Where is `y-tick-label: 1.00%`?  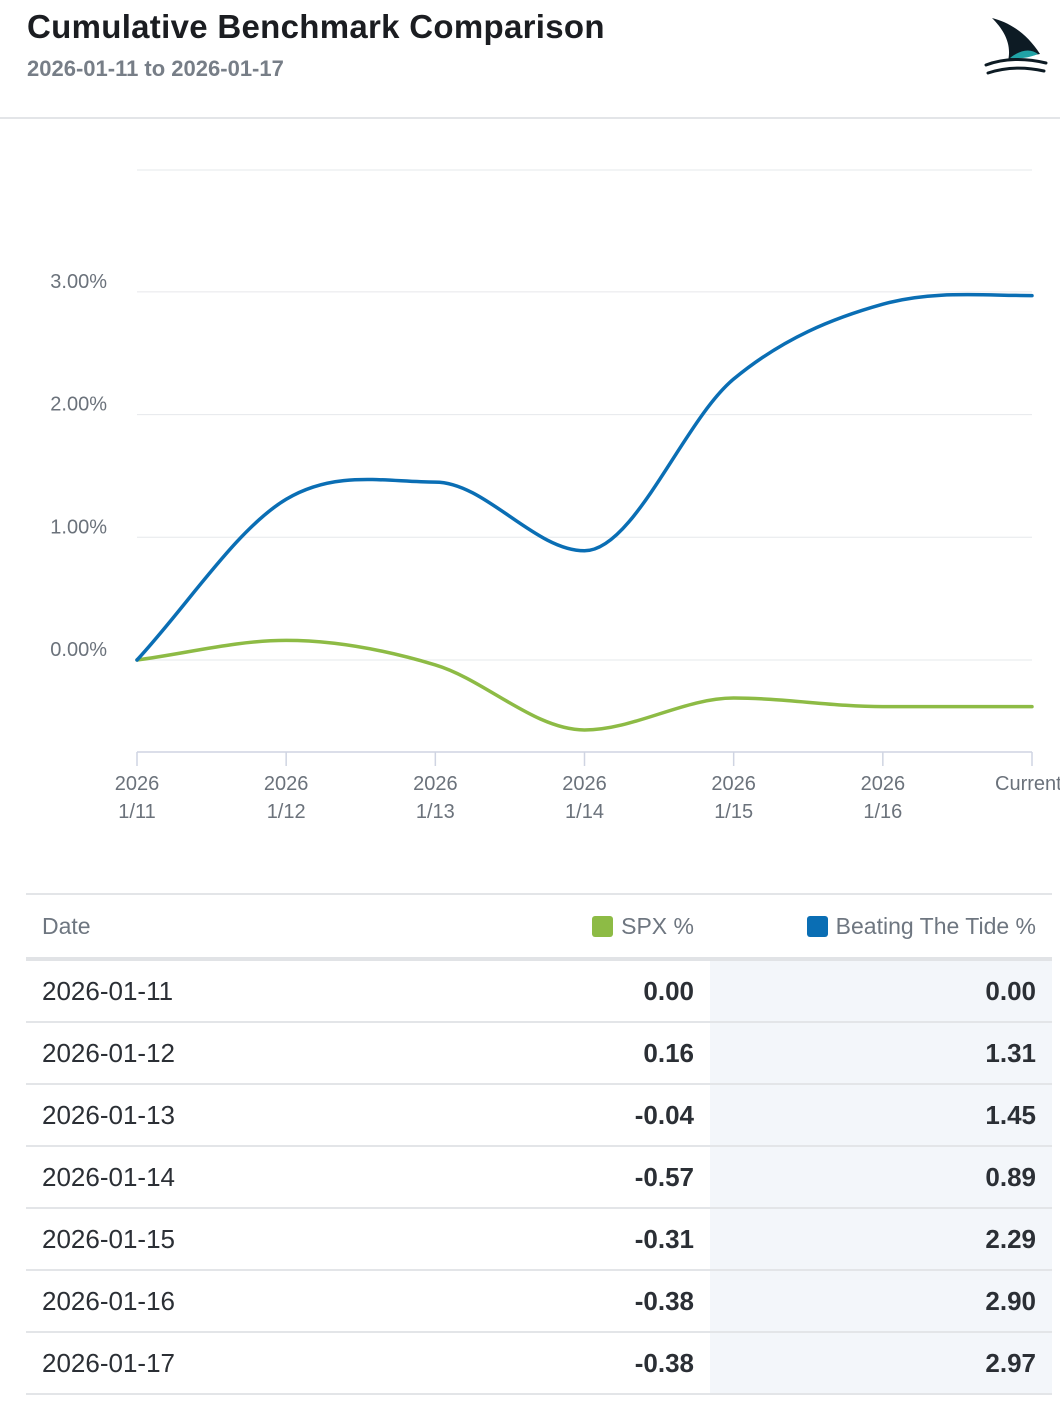
y-tick-label: 1.00% is located at coordinates (78, 527).